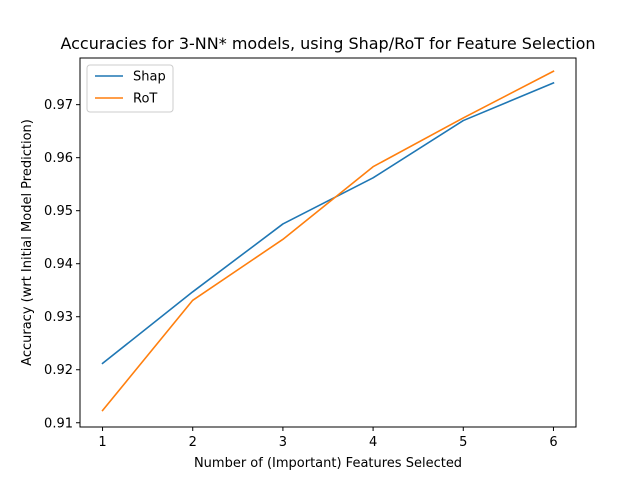  What do you see at coordinates (58, 264) in the screenshot?
I see `y-tick-label: 0.94` at bounding box center [58, 264].